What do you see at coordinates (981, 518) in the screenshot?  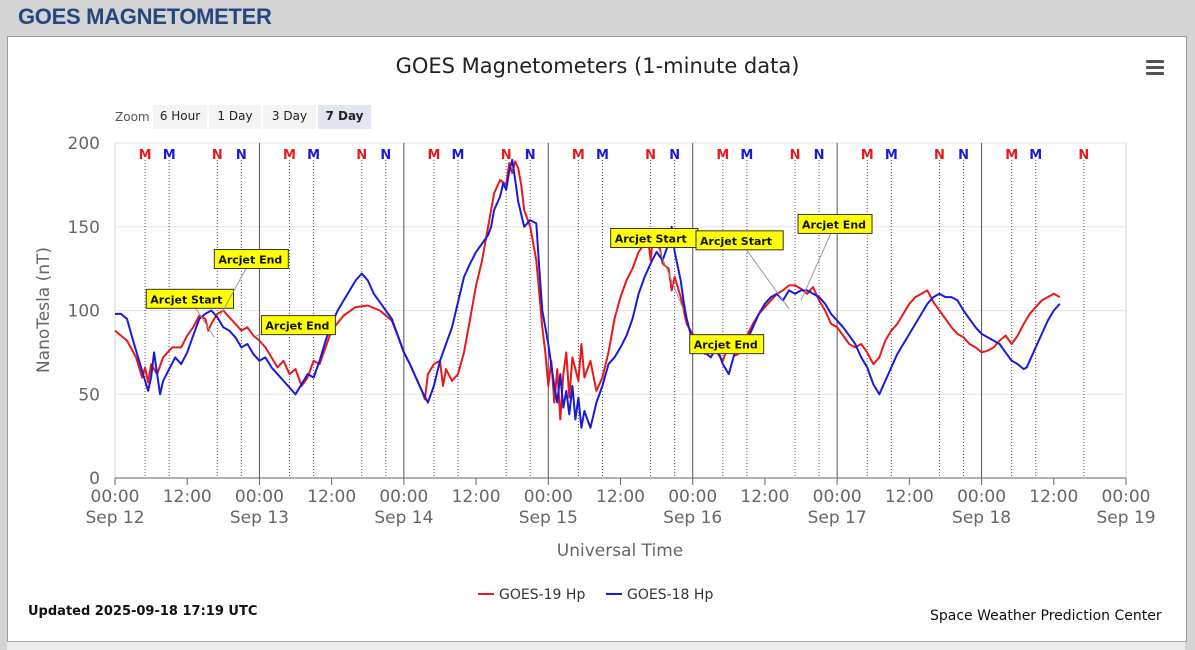 I see `x-tick-date-label: Sep 18` at bounding box center [981, 518].